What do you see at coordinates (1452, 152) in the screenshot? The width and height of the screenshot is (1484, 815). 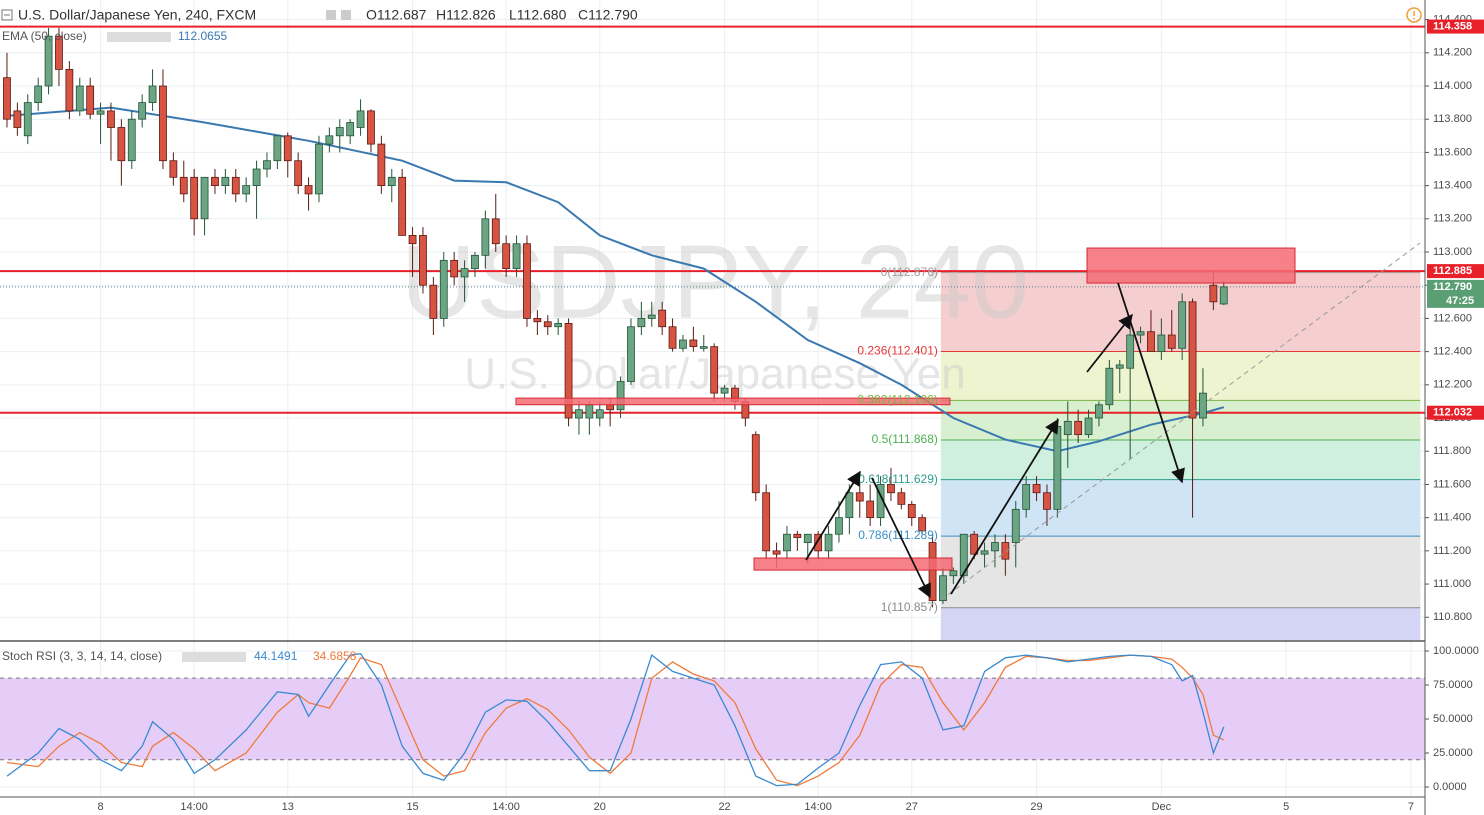 I see `y-tick-label: 113.600` at bounding box center [1452, 152].